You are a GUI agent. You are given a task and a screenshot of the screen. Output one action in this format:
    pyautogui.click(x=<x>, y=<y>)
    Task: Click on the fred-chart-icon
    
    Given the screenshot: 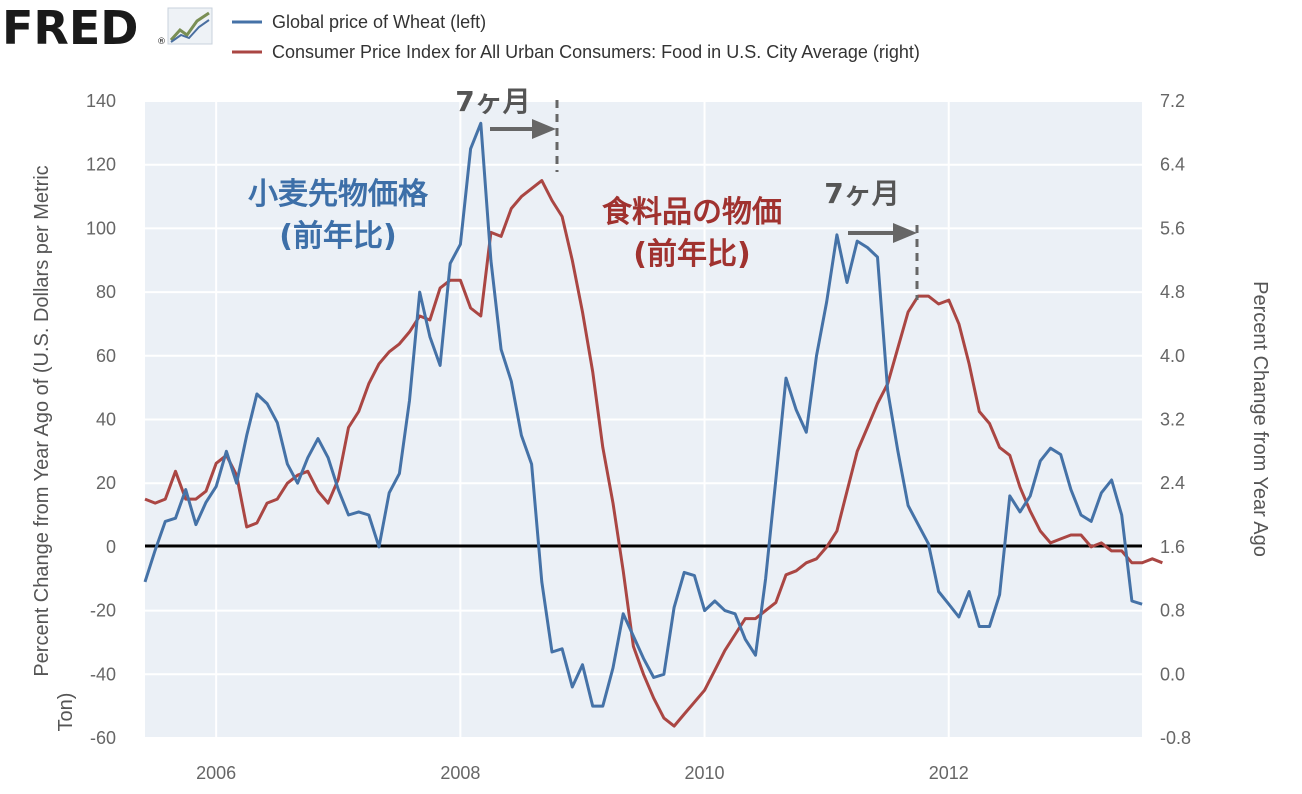 What is the action you would take?
    pyautogui.click(x=190, y=26)
    